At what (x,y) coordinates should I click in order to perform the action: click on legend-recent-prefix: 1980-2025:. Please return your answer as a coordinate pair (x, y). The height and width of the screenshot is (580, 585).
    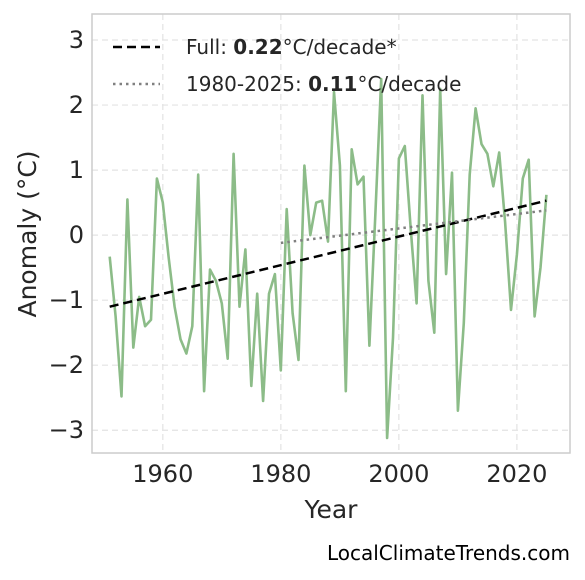
    Looking at the image, I should click on (247, 84).